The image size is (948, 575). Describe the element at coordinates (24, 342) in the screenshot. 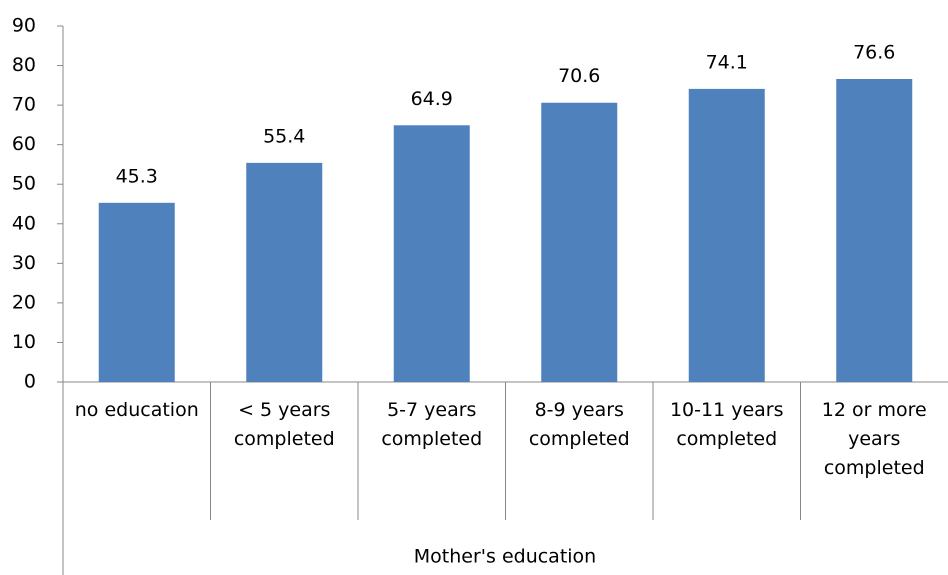

I see `y-tick-label: 10` at that location.